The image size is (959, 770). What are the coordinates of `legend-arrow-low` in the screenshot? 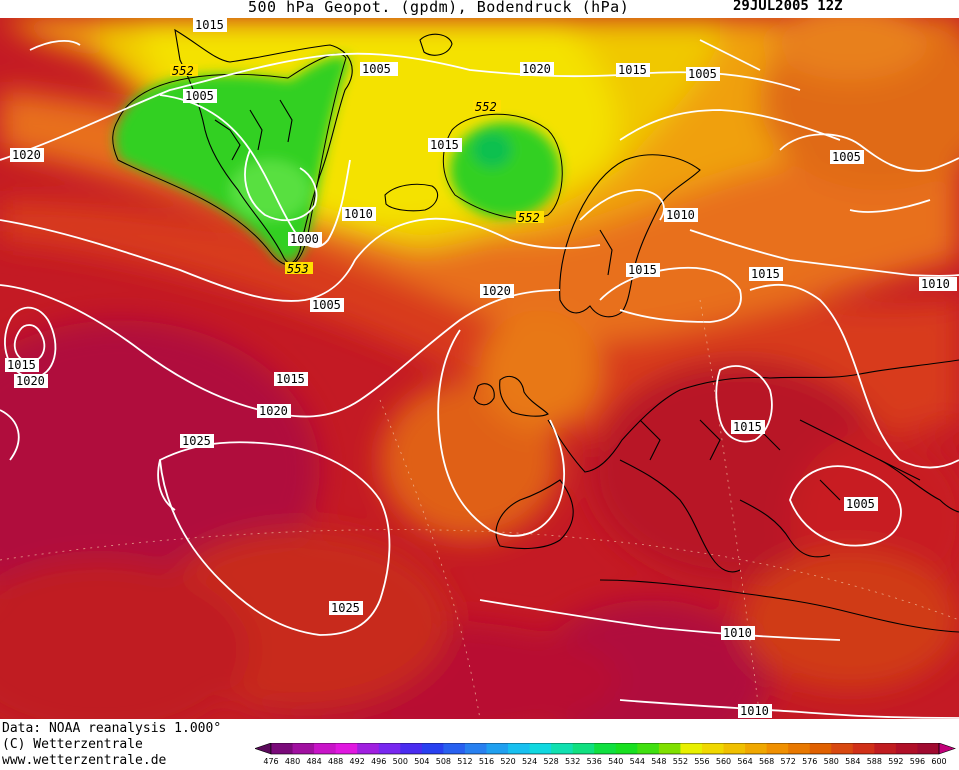 It's located at (263, 749).